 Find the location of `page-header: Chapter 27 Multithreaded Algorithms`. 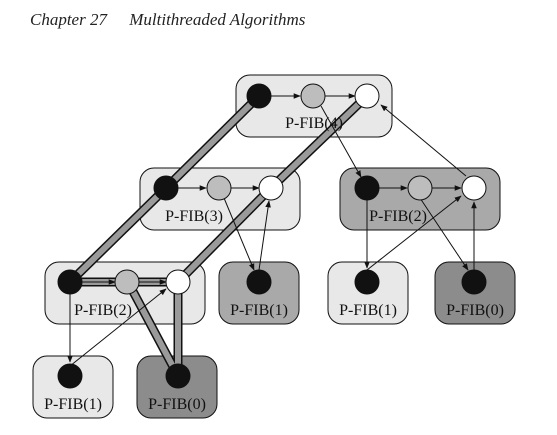

page-header: Chapter 27 Multithreaded Algorithms is located at coordinates (167, 20).